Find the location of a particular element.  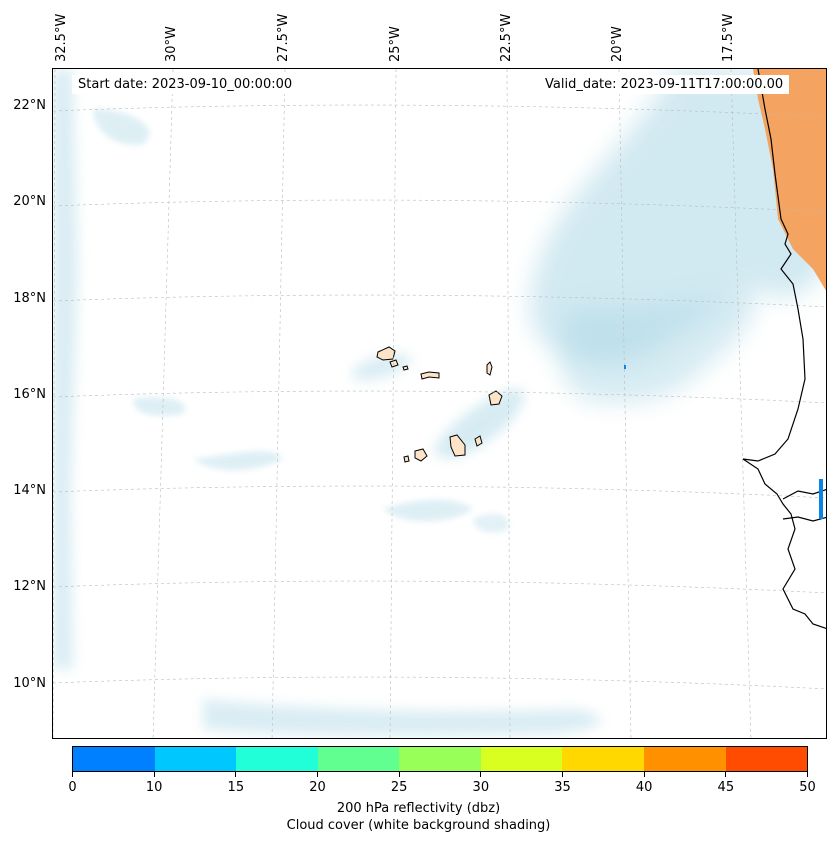

island-sao-vicente is located at coordinates (394, 363).